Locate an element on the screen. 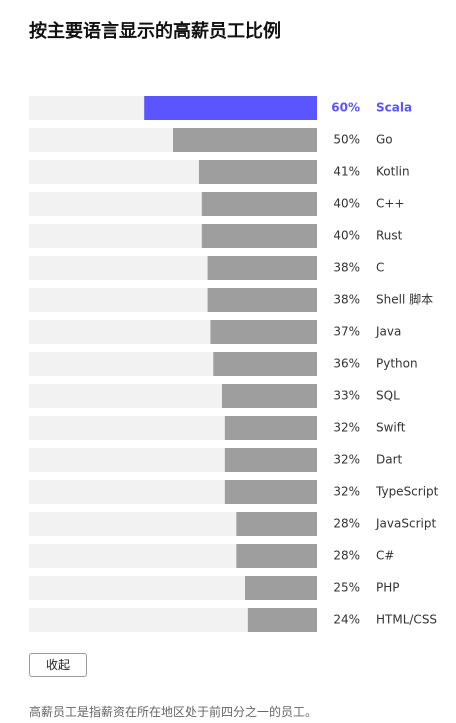 This screenshot has height=723, width=456. category-label: Kotlin is located at coordinates (393, 172).